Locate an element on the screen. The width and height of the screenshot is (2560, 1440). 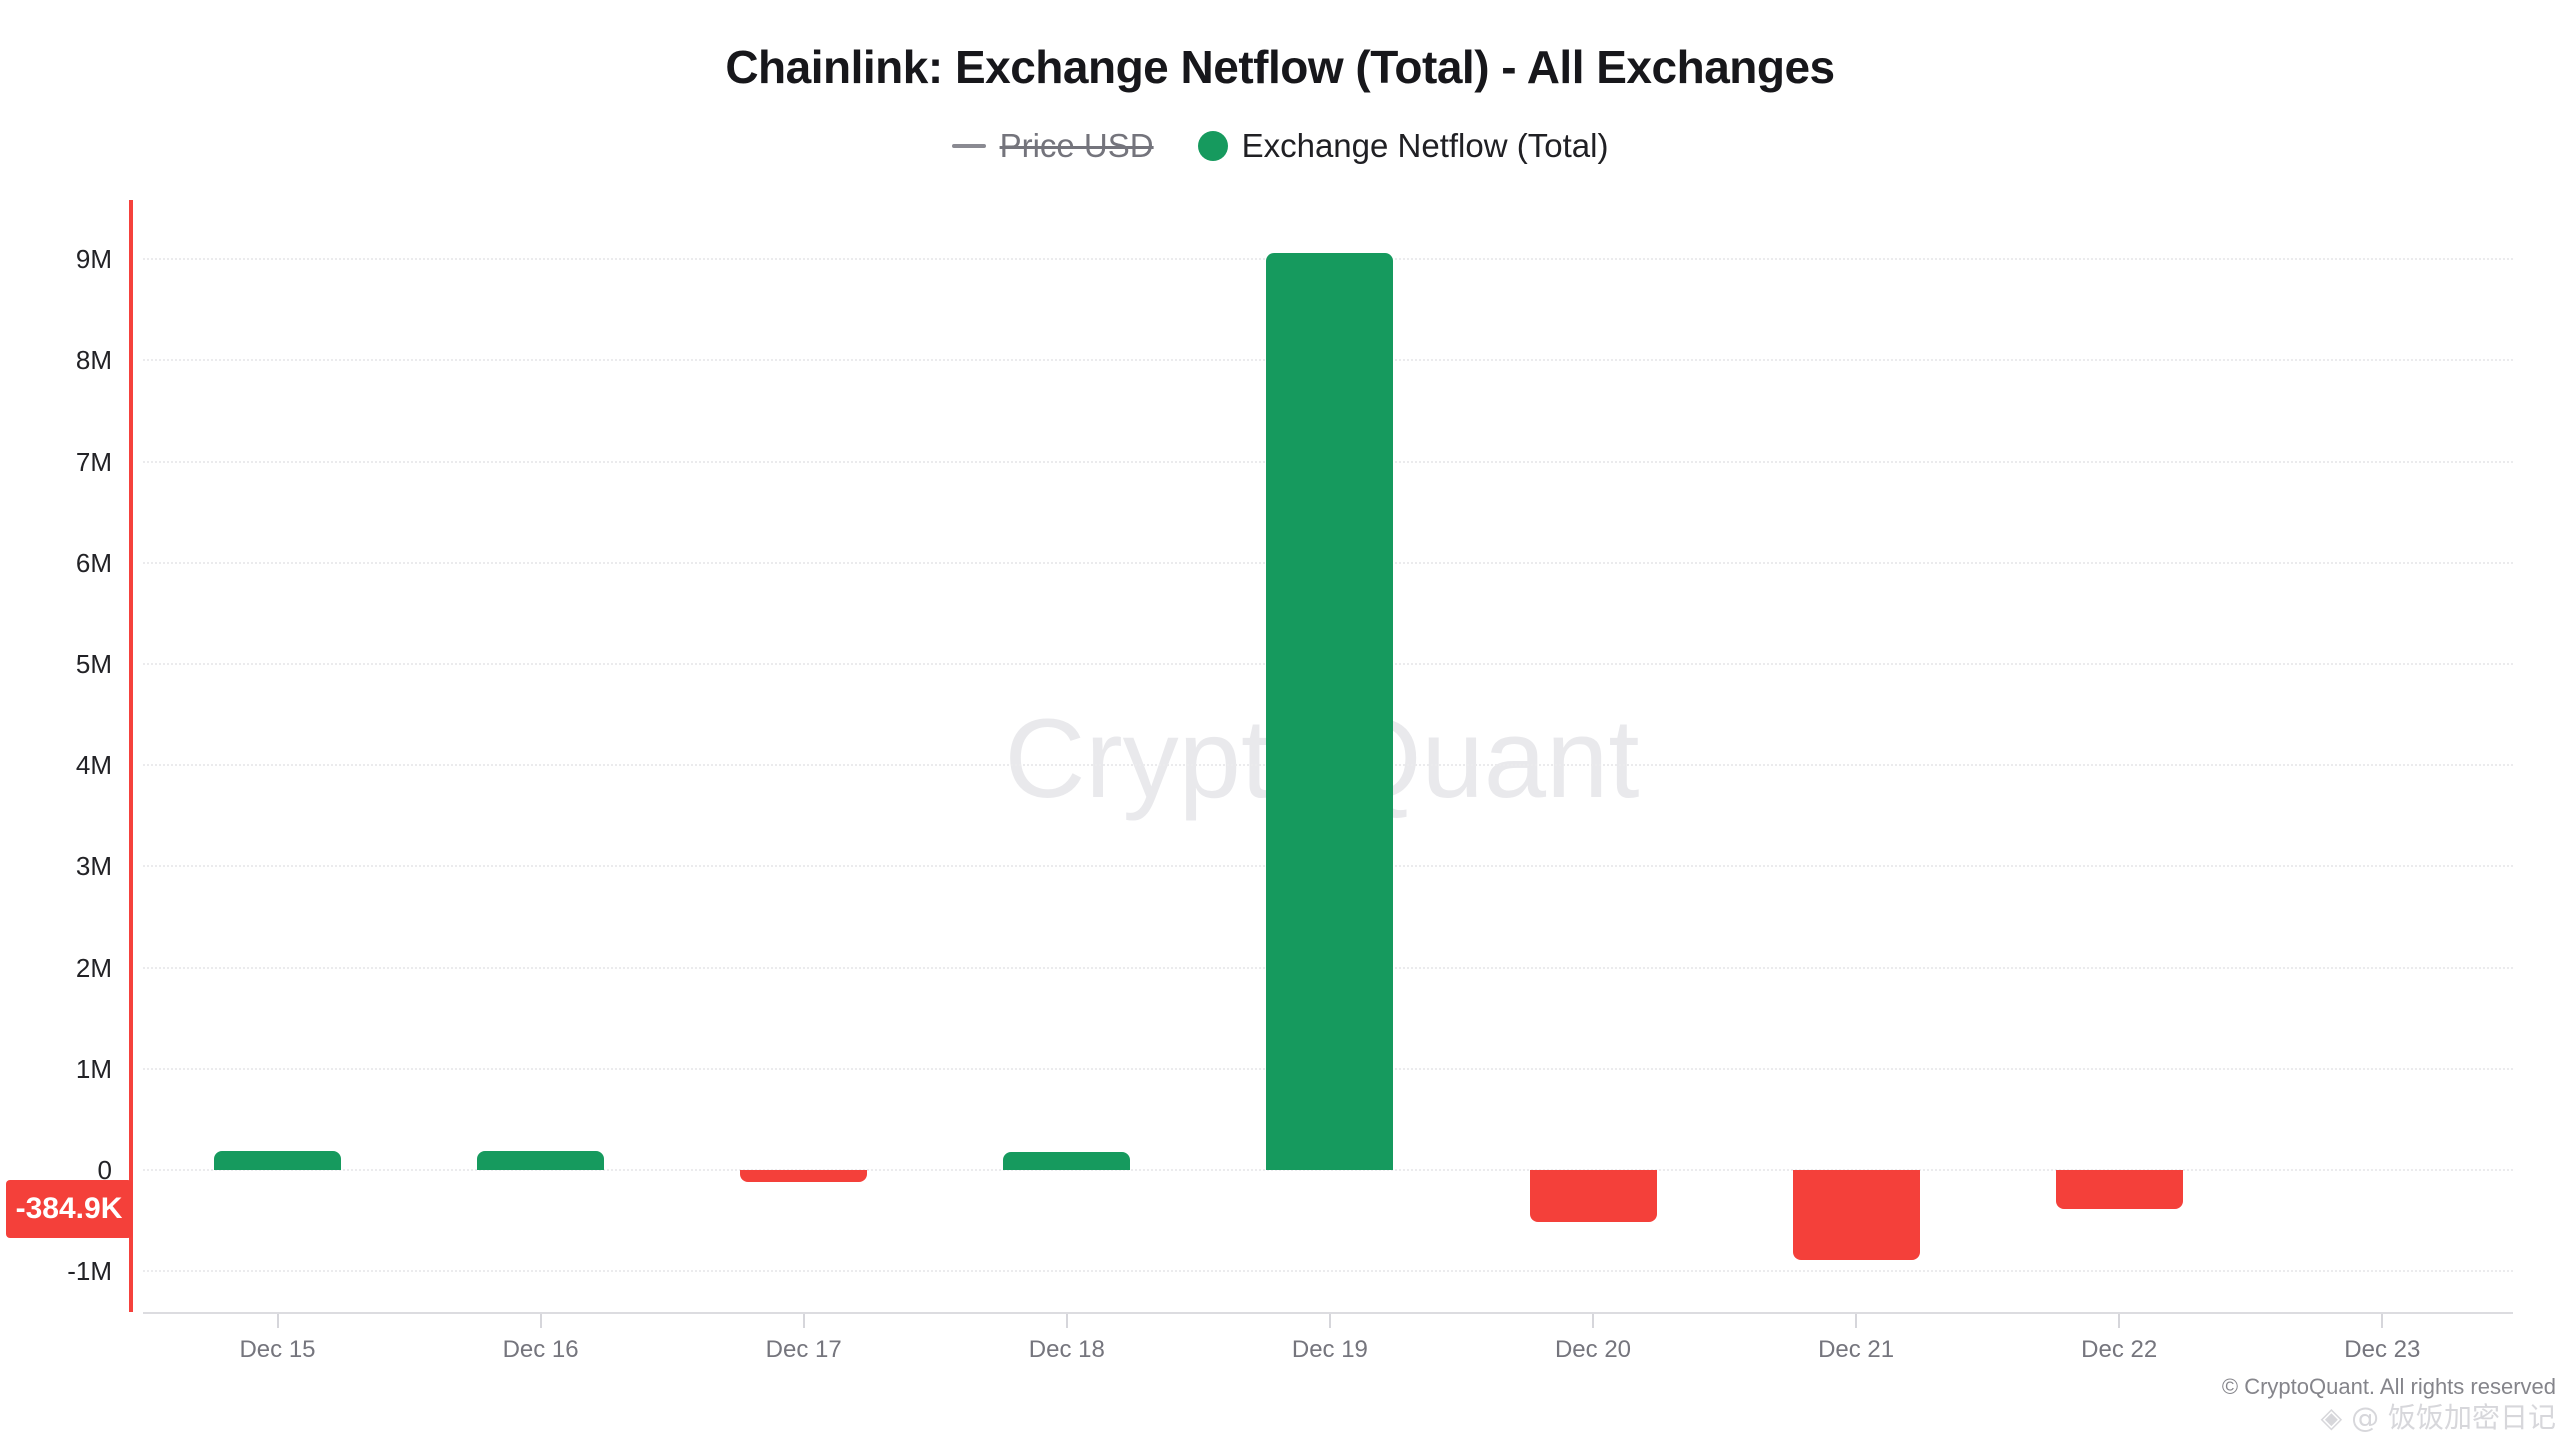
legend-item-price-usd: Price USD is located at coordinates (1052, 146).